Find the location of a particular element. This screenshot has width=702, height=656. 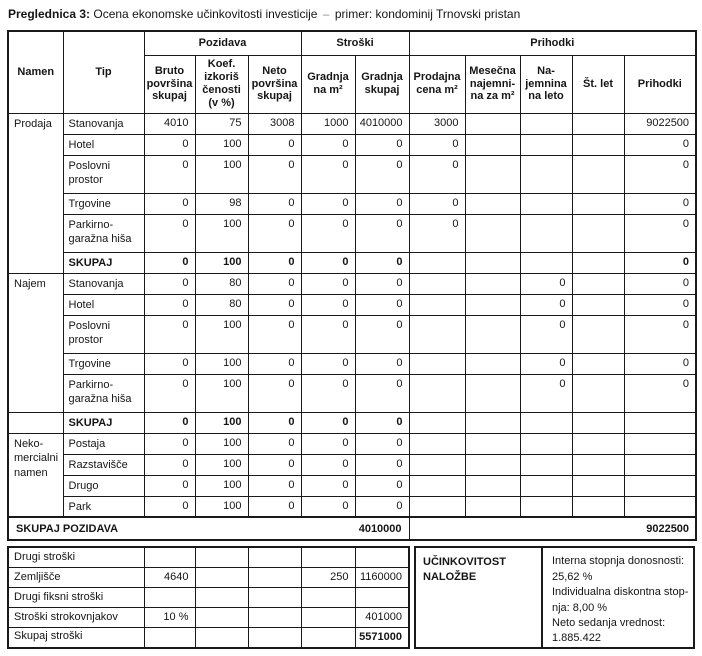

tip-cell: SKUPAJ is located at coordinates (103, 422).